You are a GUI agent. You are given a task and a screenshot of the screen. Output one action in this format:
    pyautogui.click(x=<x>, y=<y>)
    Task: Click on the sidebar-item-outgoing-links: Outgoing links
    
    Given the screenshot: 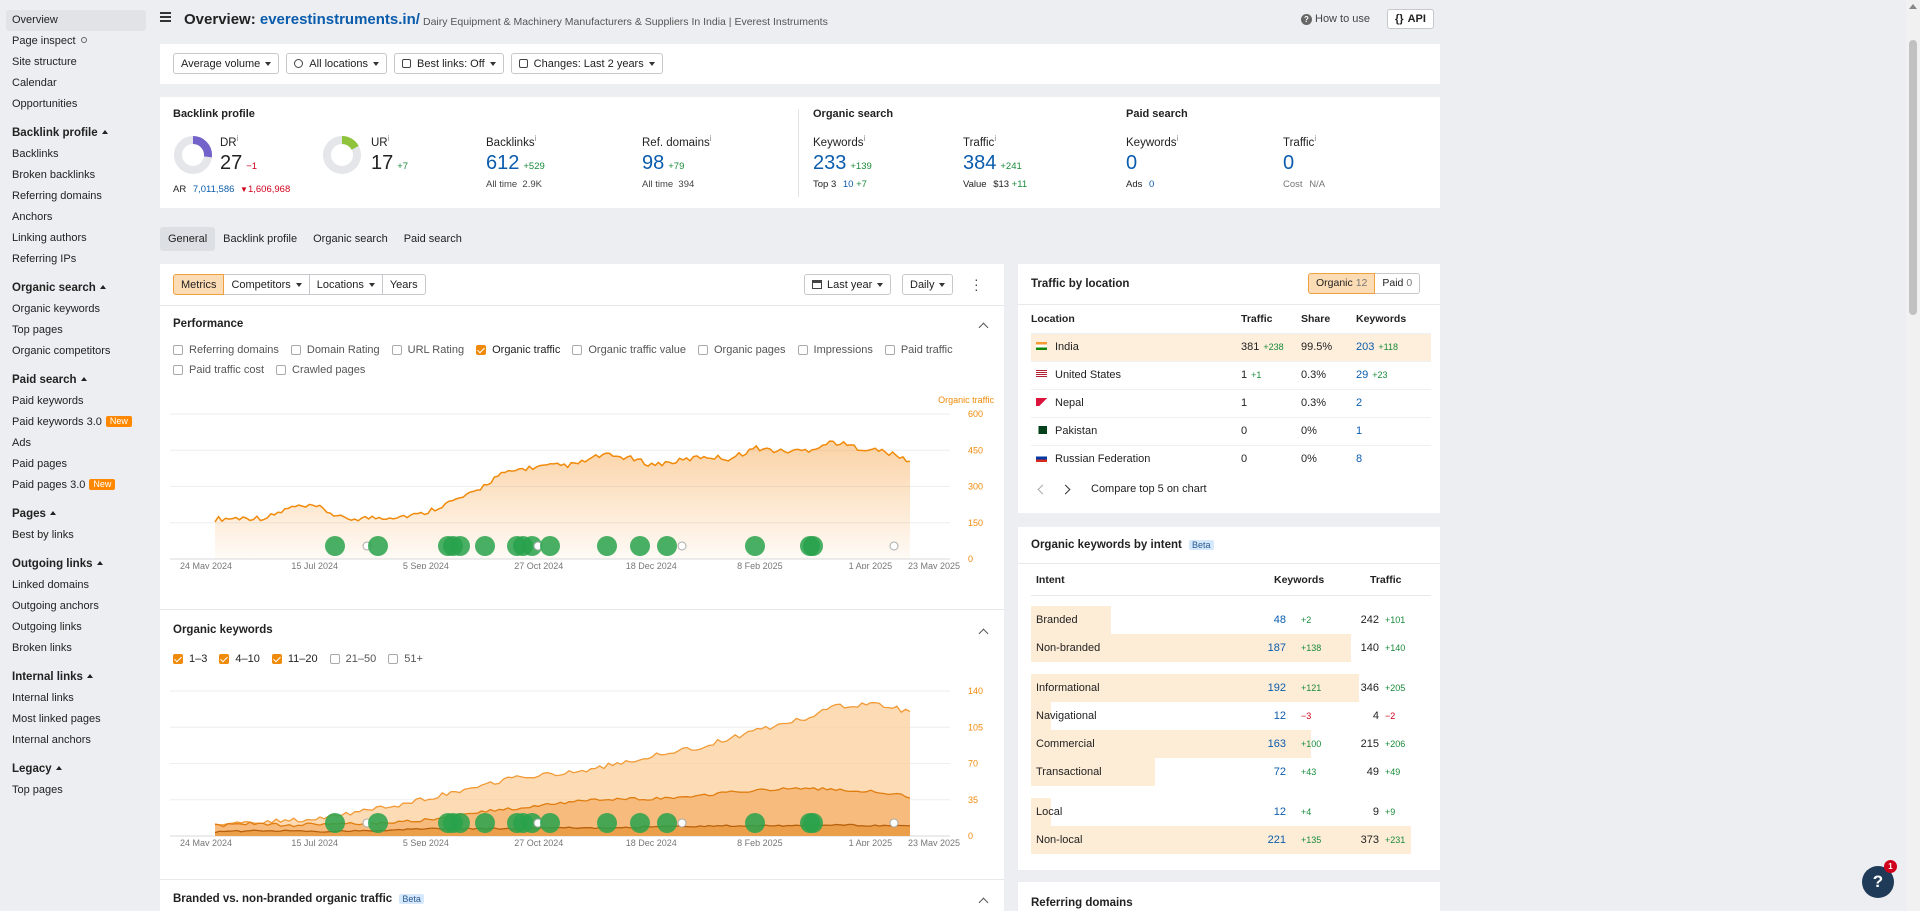 What is the action you would take?
    pyautogui.click(x=82, y=627)
    